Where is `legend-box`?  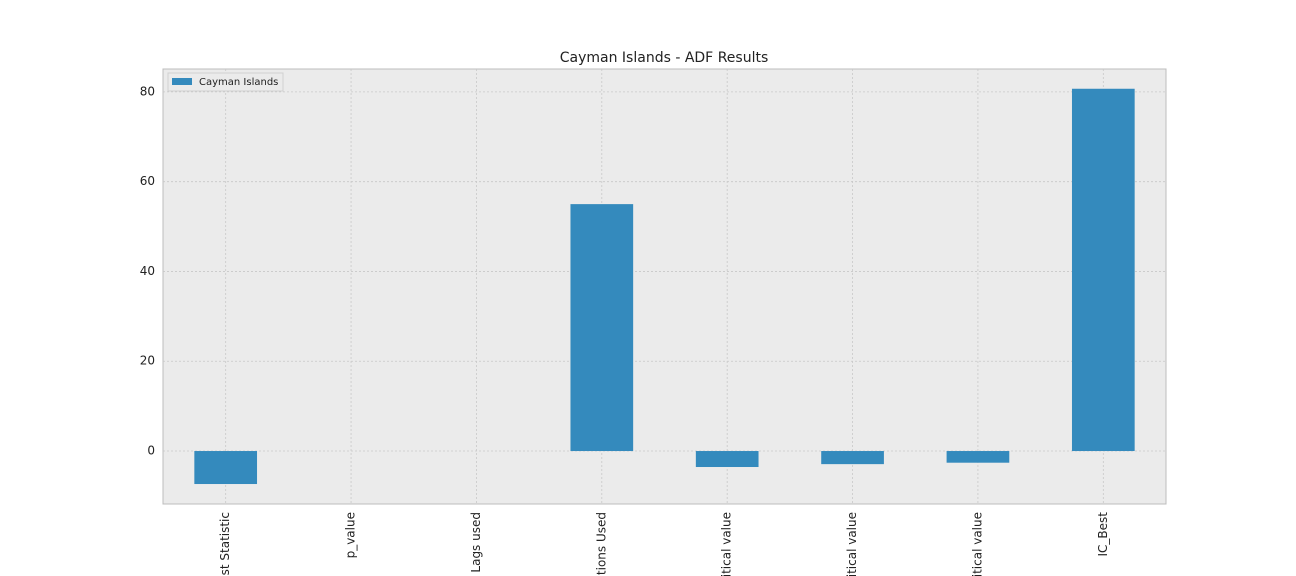
legend-box is located at coordinates (225, 82).